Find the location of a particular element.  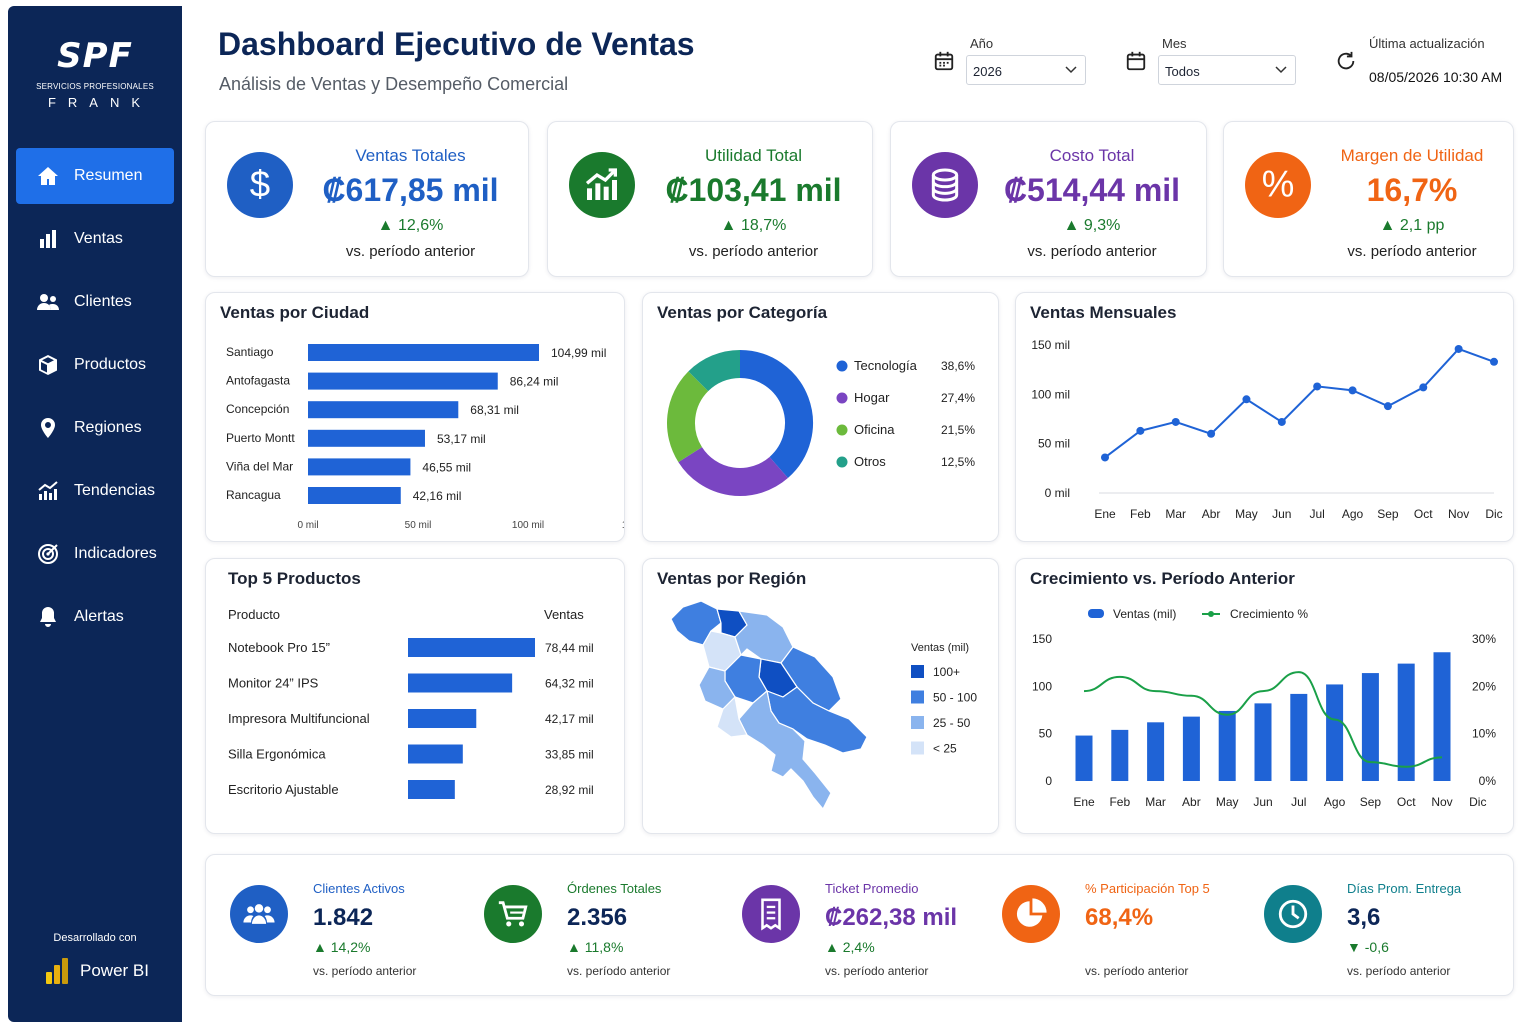

category-legend-value: 21,5% is located at coordinates (958, 430).